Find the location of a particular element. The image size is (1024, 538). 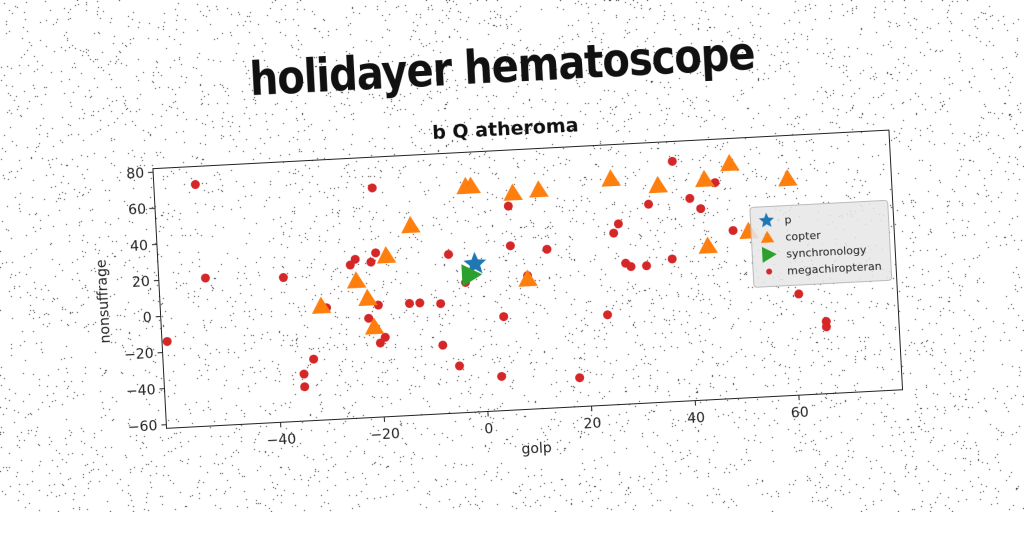

y-tick-label: −60 is located at coordinates (142, 427).